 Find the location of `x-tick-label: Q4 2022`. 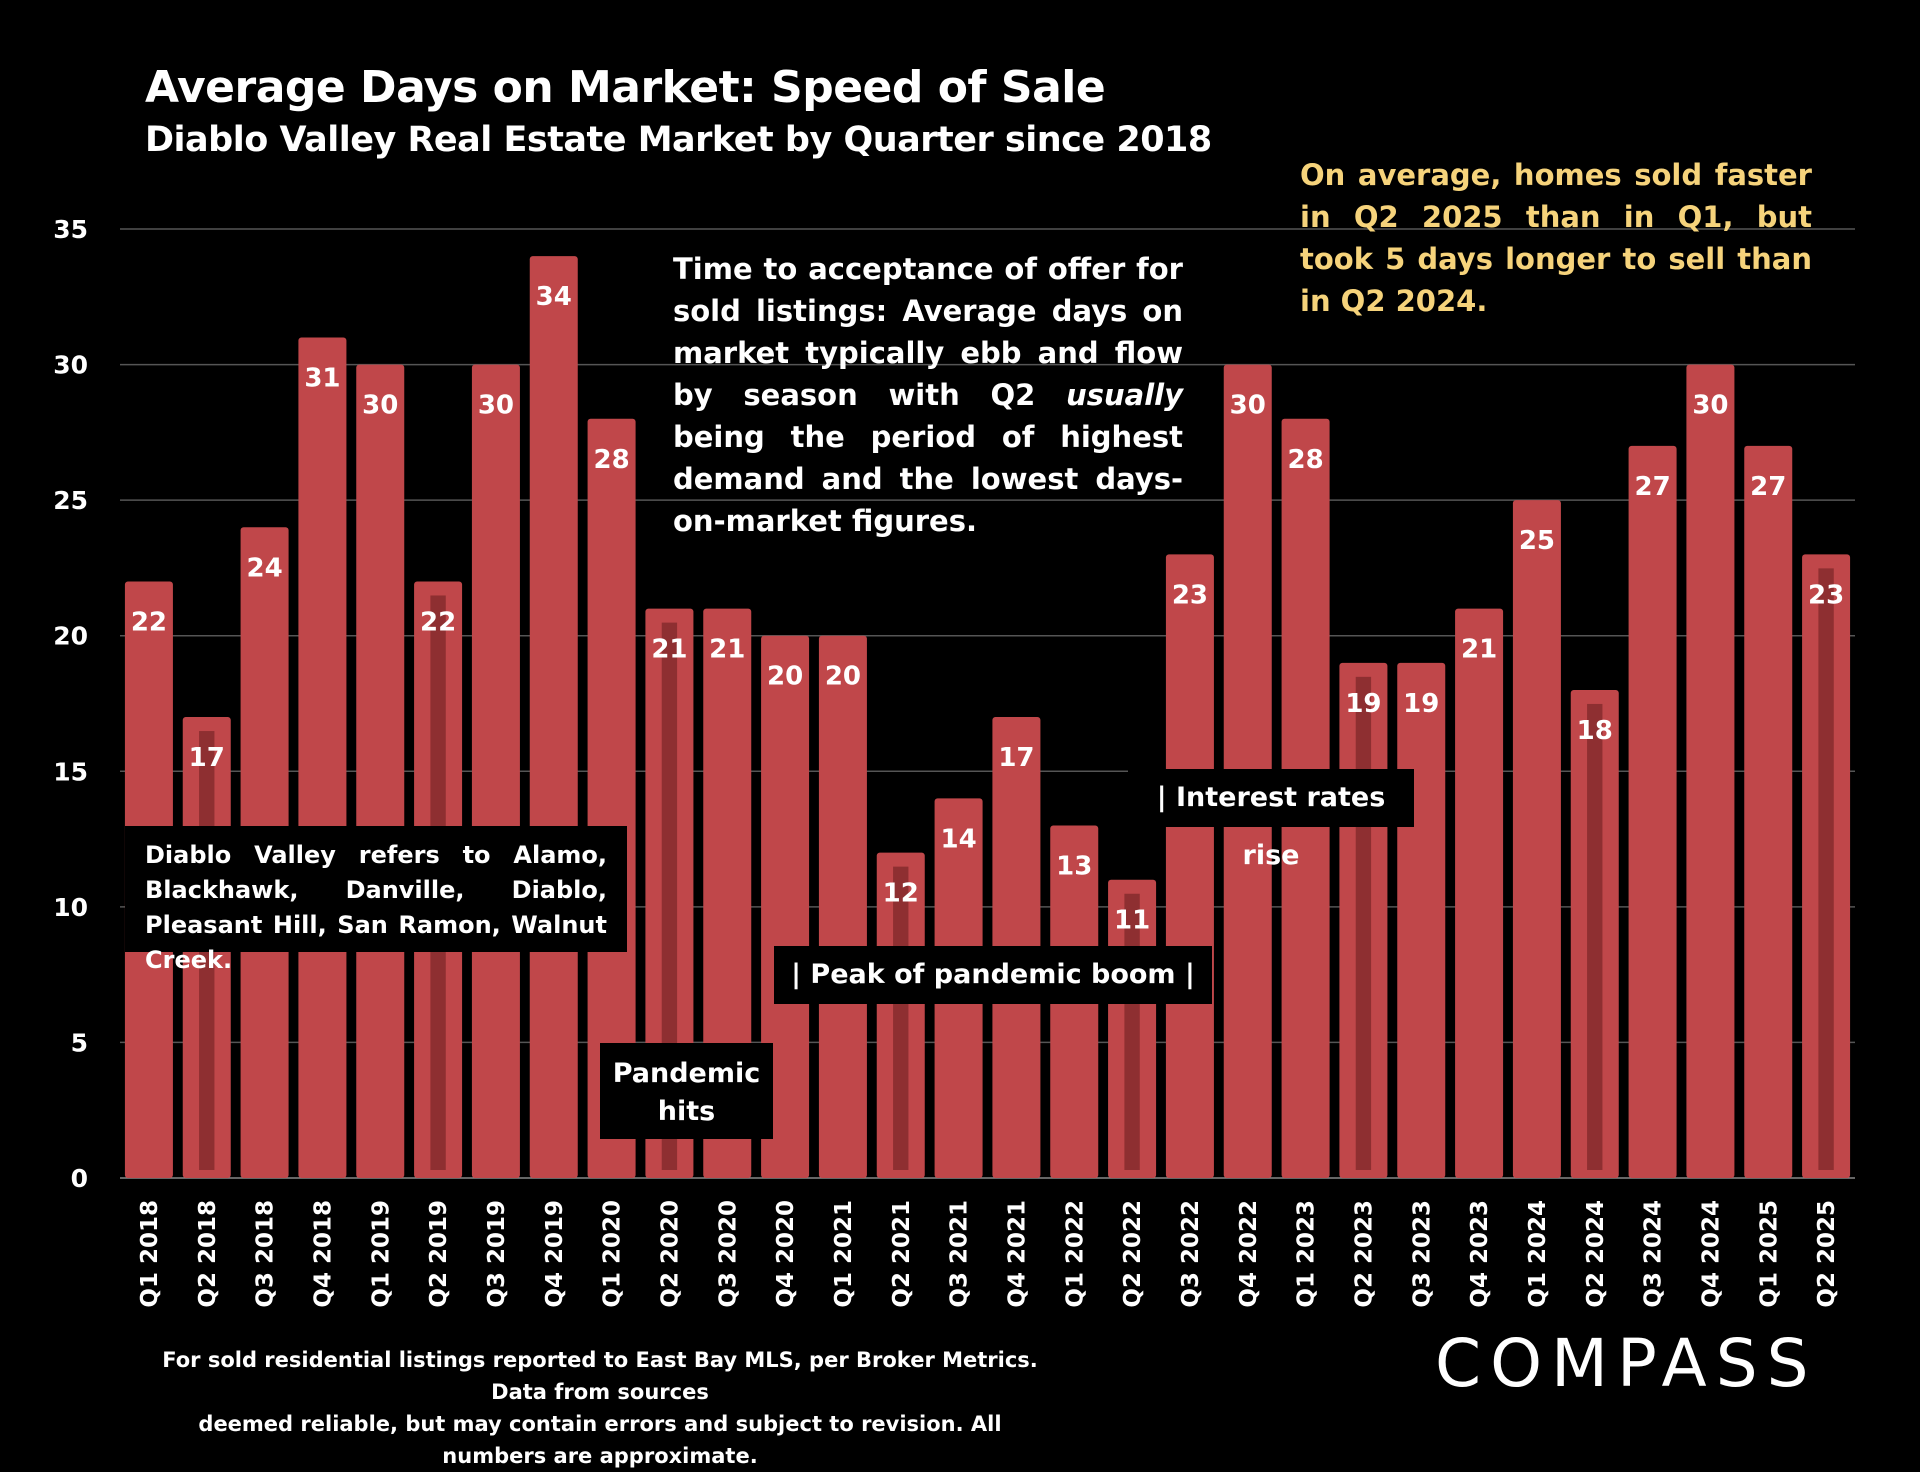

x-tick-label: Q4 2022 is located at coordinates (1249, 1254).